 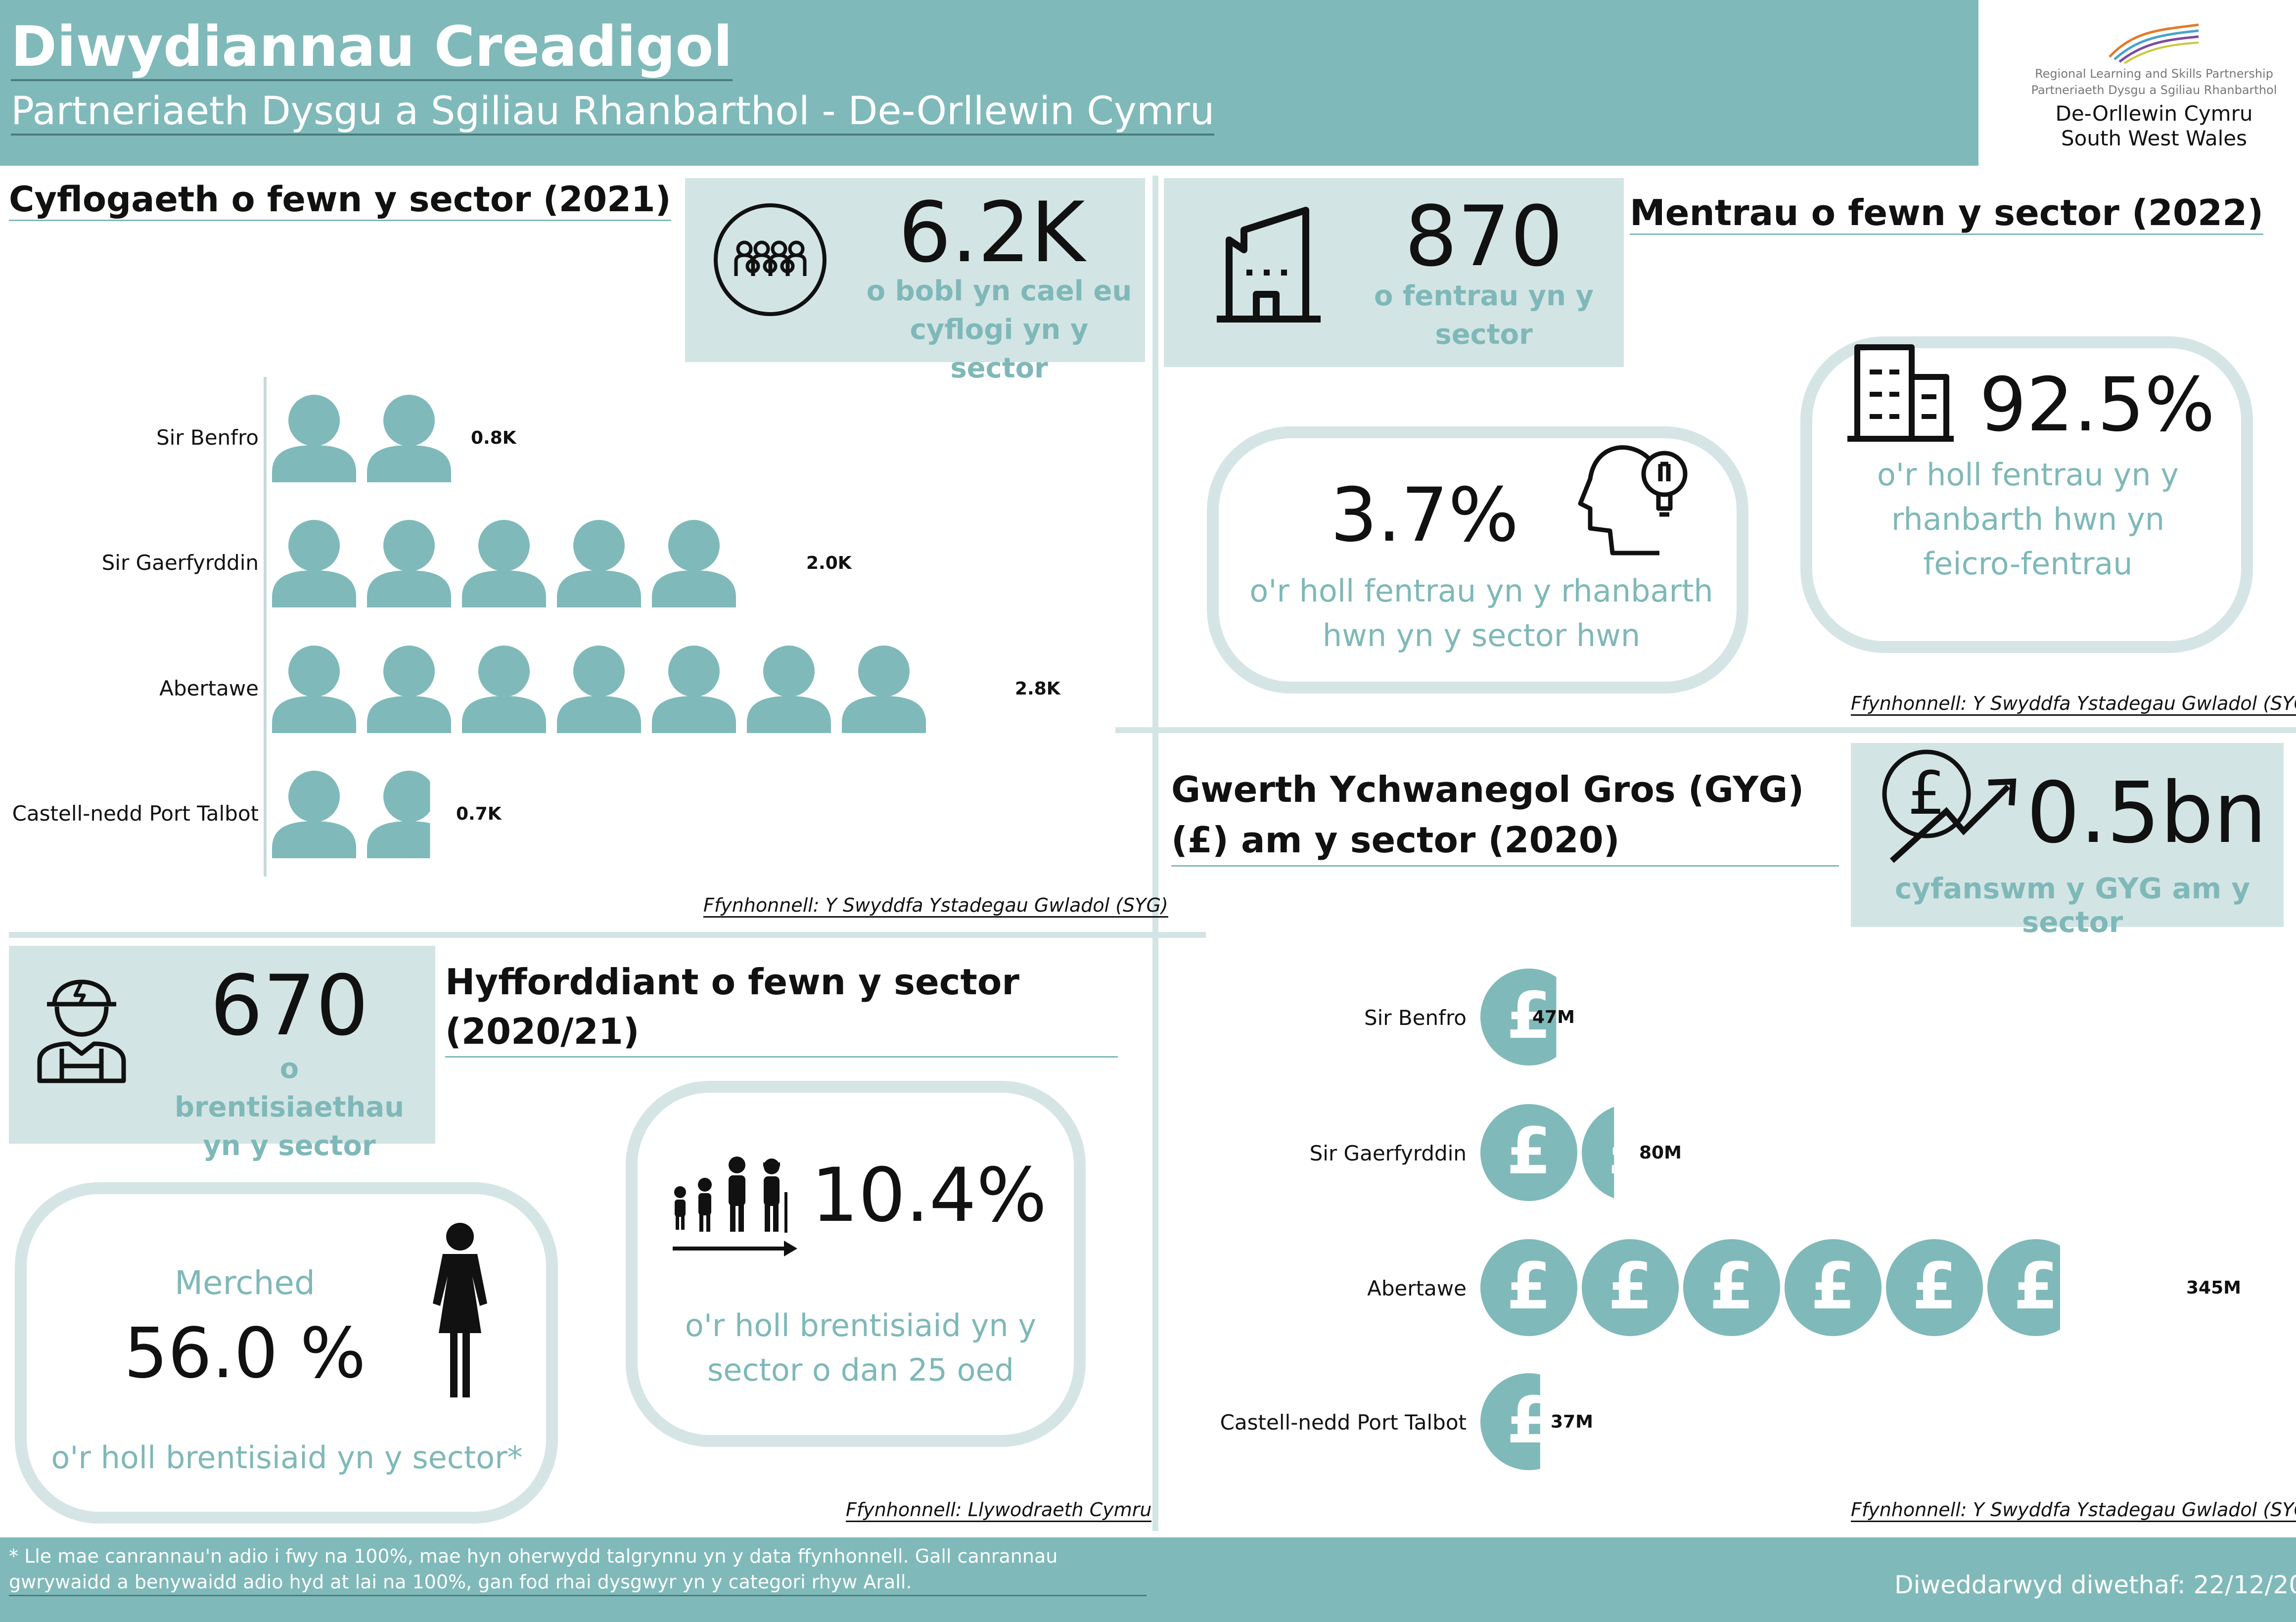 What do you see at coordinates (1155, 1234) in the screenshot?
I see `divider-vertical-bottom` at bounding box center [1155, 1234].